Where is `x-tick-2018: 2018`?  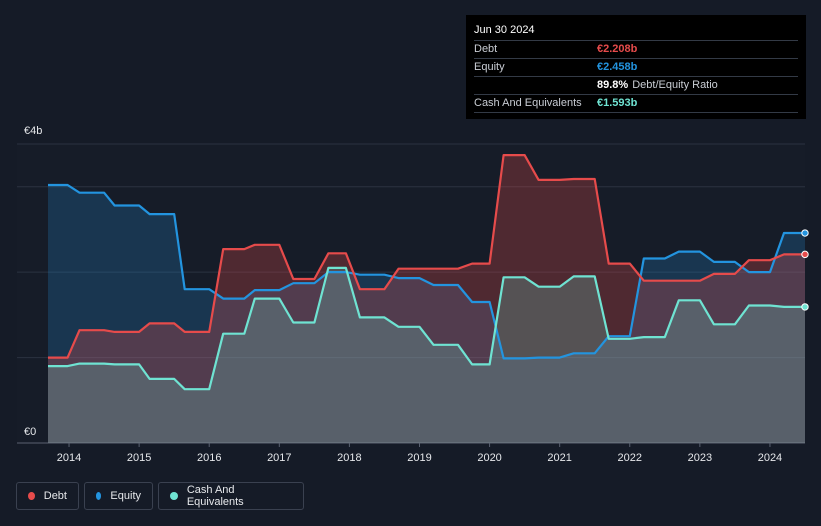 x-tick-2018: 2018 is located at coordinates (349, 458).